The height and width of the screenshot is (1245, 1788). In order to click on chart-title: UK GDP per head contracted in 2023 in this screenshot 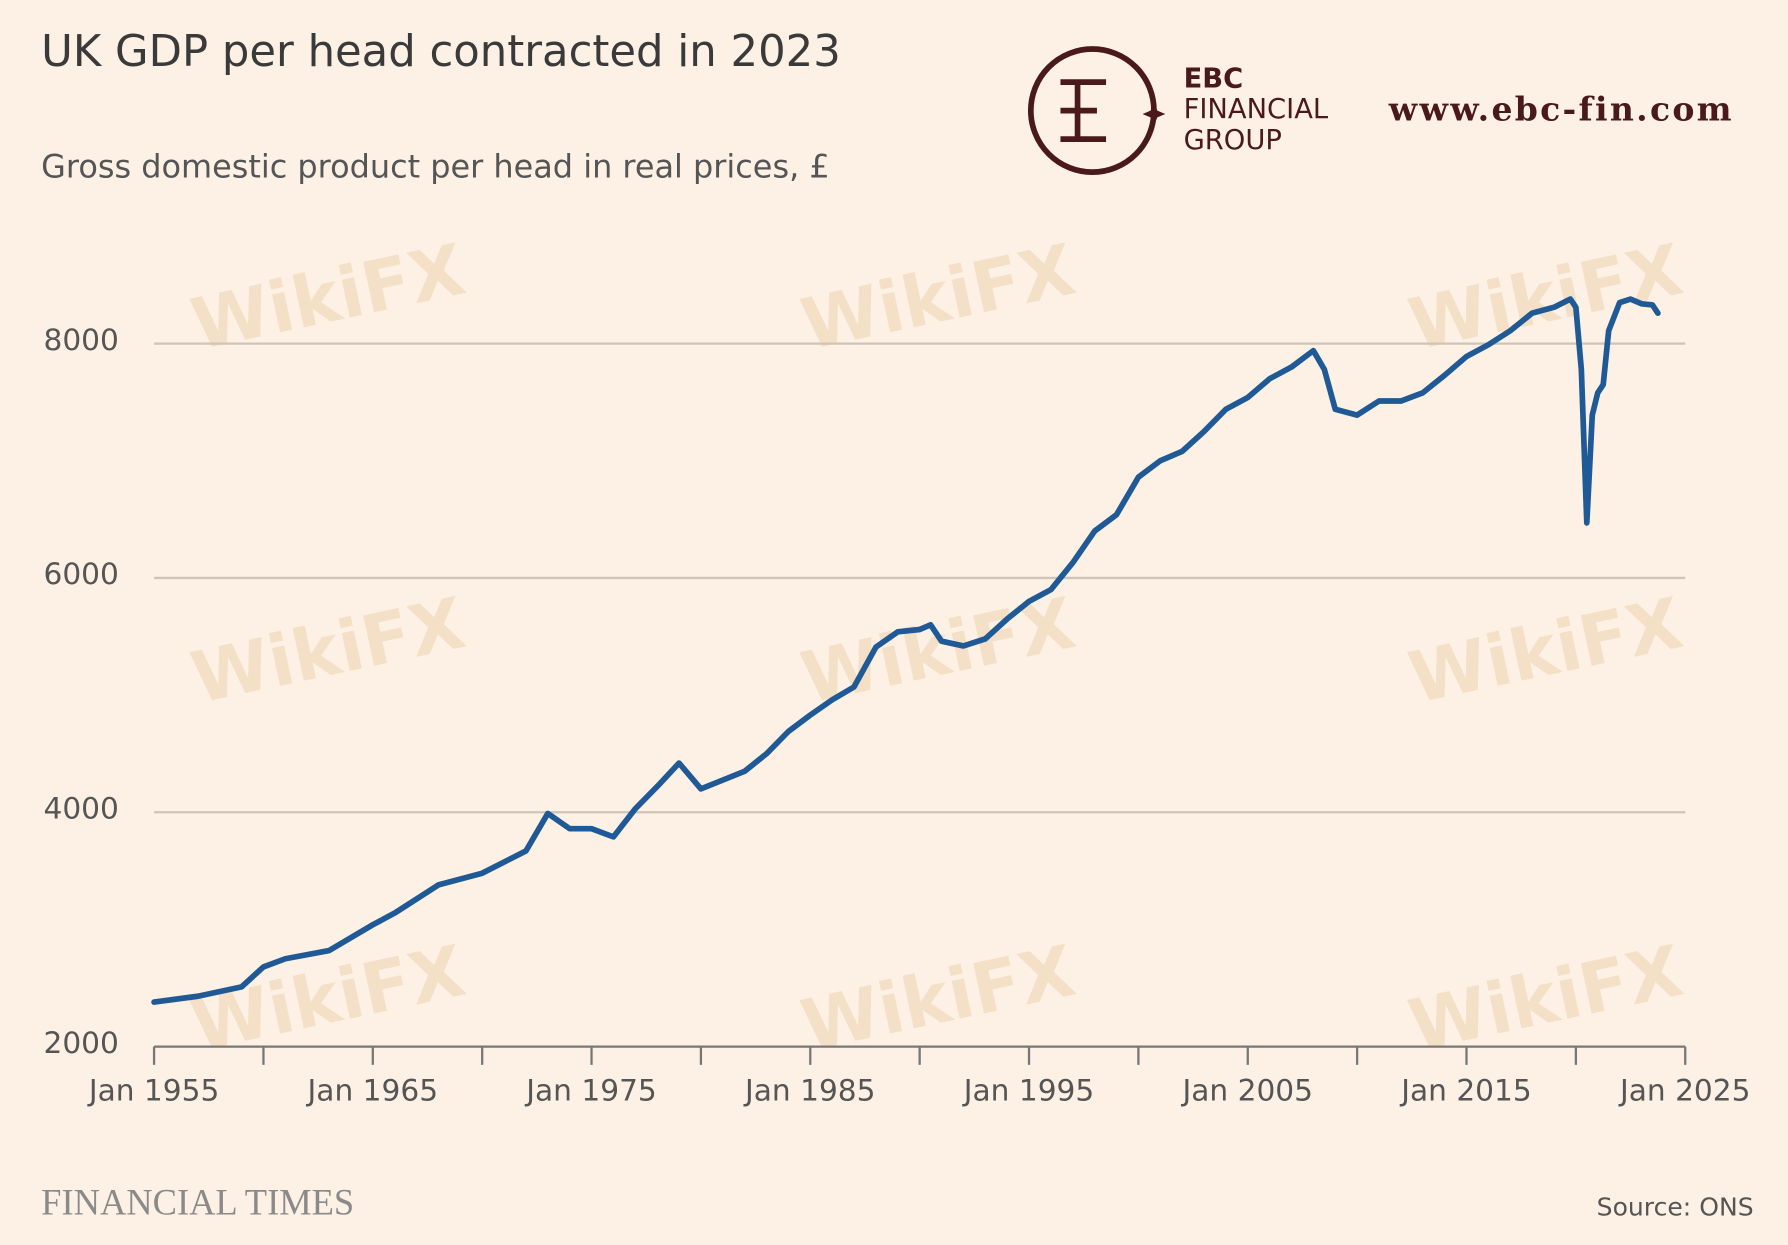, I will do `click(441, 52)`.